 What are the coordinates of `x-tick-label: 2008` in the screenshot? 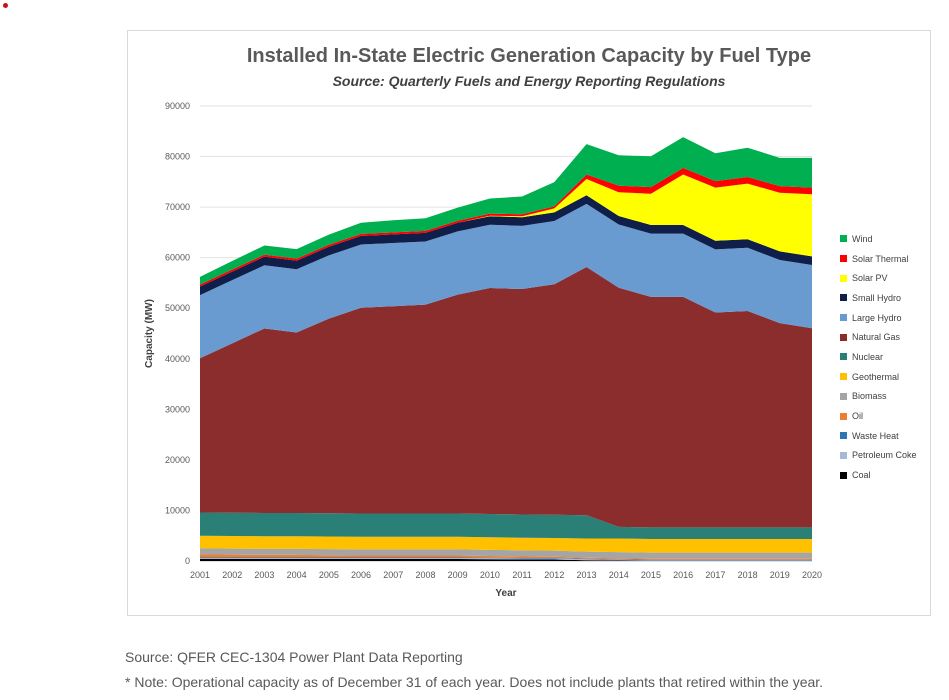 It's located at (425, 575).